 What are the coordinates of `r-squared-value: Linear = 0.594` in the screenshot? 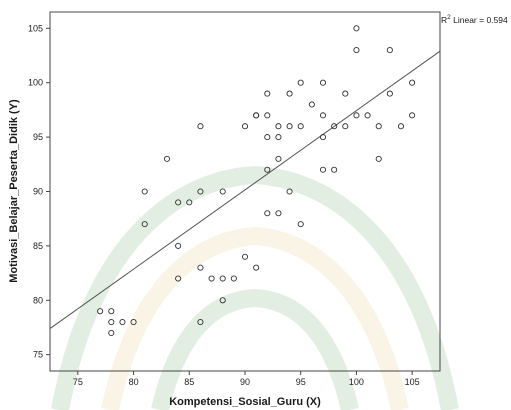 It's located at (479, 20).